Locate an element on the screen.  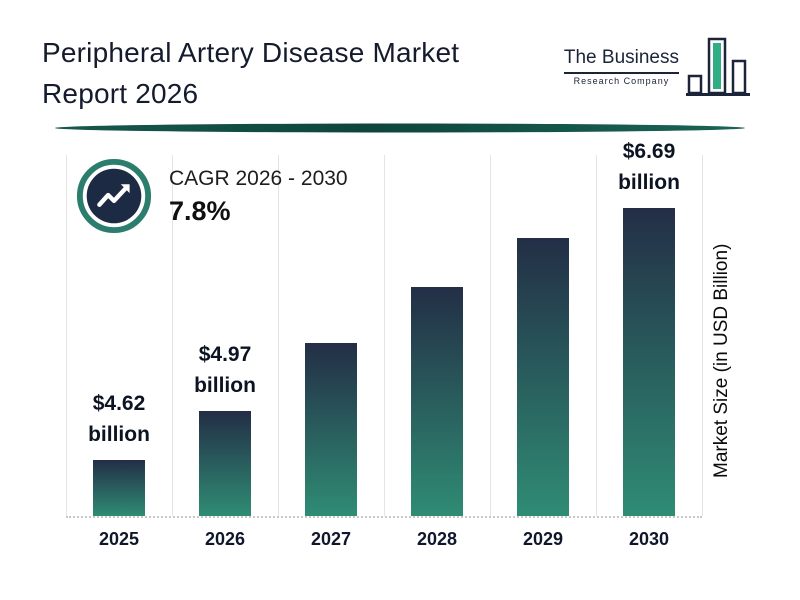
bar-value-label-2026: $4.97 billion is located at coordinates (225, 370).